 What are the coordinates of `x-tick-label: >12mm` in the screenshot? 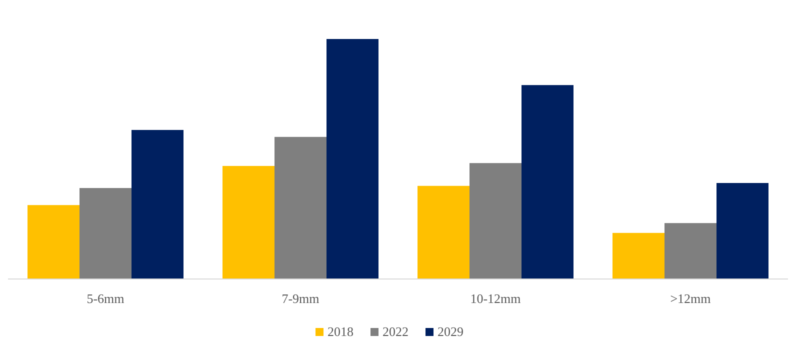 It's located at (690, 298).